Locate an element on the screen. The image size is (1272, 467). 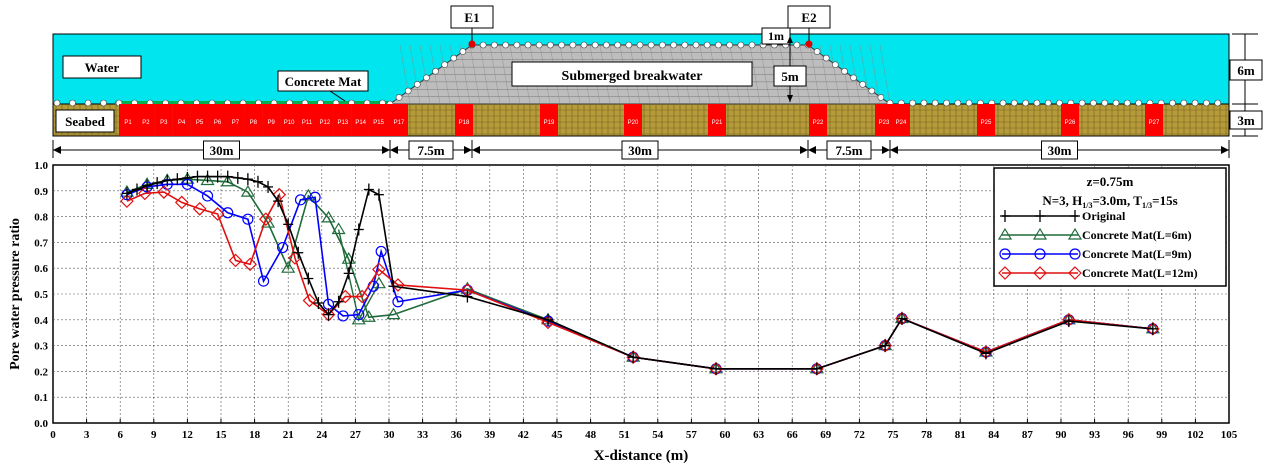
sensor-label: P13 is located at coordinates (342, 123).